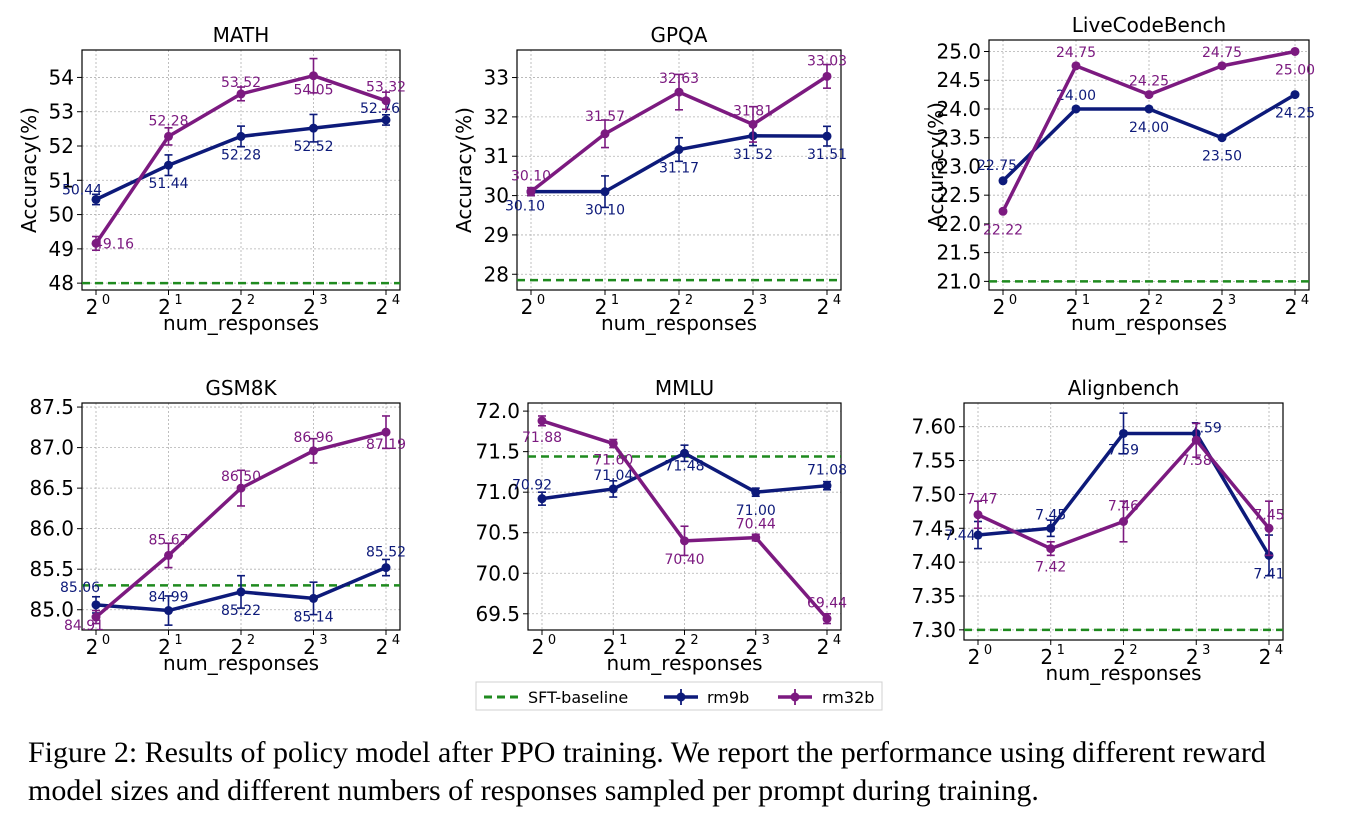 The height and width of the screenshot is (834, 1362). I want to click on data-label-rm9b: 52.28, so click(241, 155).